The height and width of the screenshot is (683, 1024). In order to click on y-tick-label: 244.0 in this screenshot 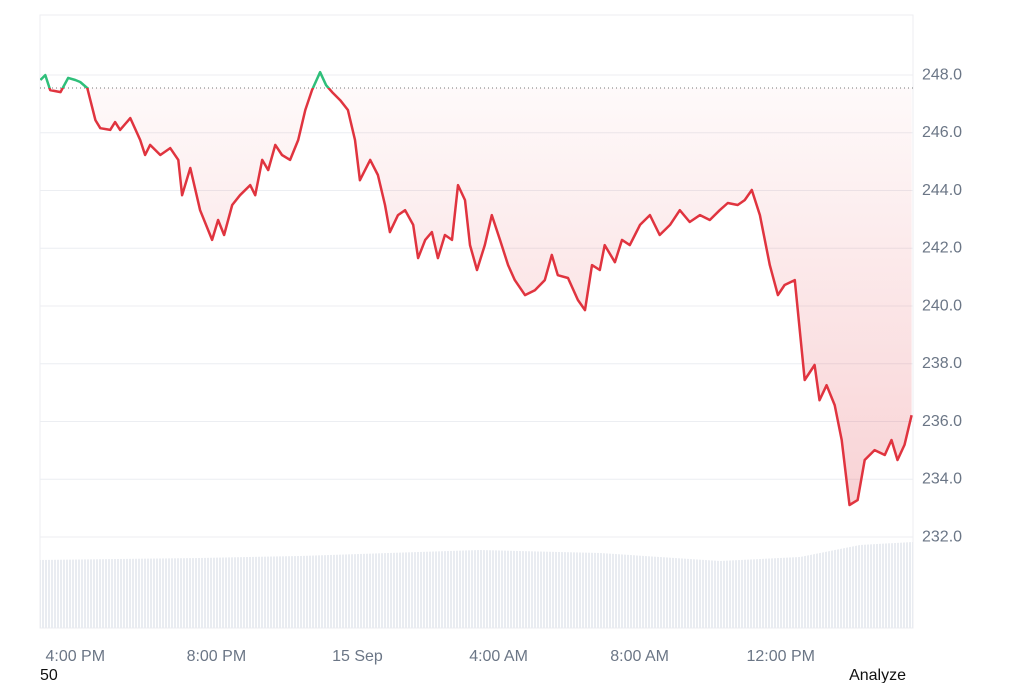, I will do `click(942, 190)`.